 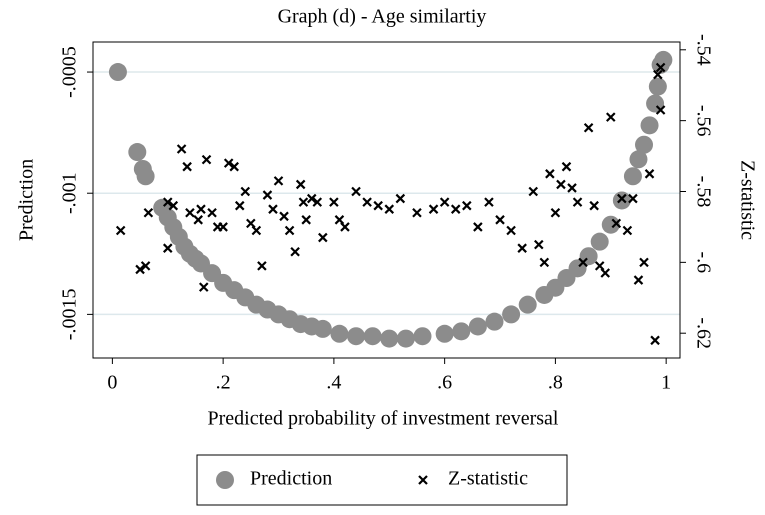 What do you see at coordinates (225, 480) in the screenshot?
I see `legend-symbol` at bounding box center [225, 480].